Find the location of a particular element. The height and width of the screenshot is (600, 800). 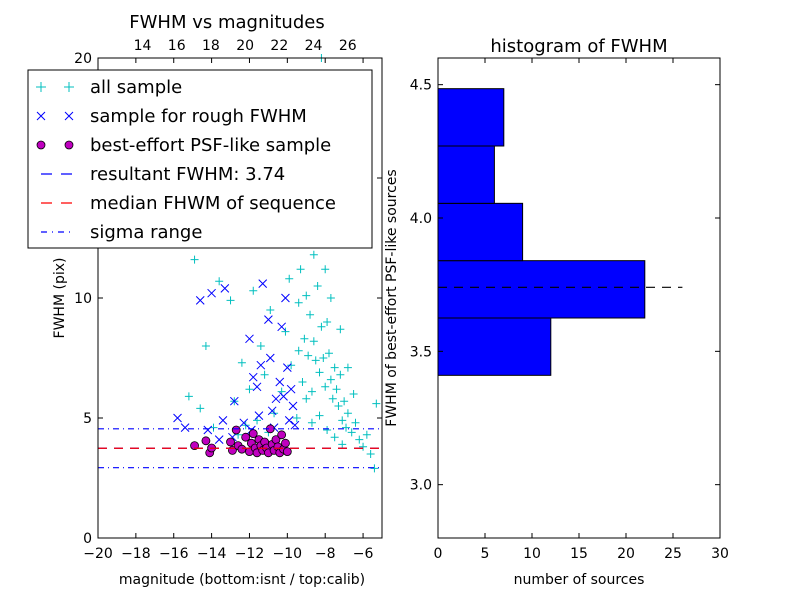

y-tick-label: 10 is located at coordinates (83, 299).